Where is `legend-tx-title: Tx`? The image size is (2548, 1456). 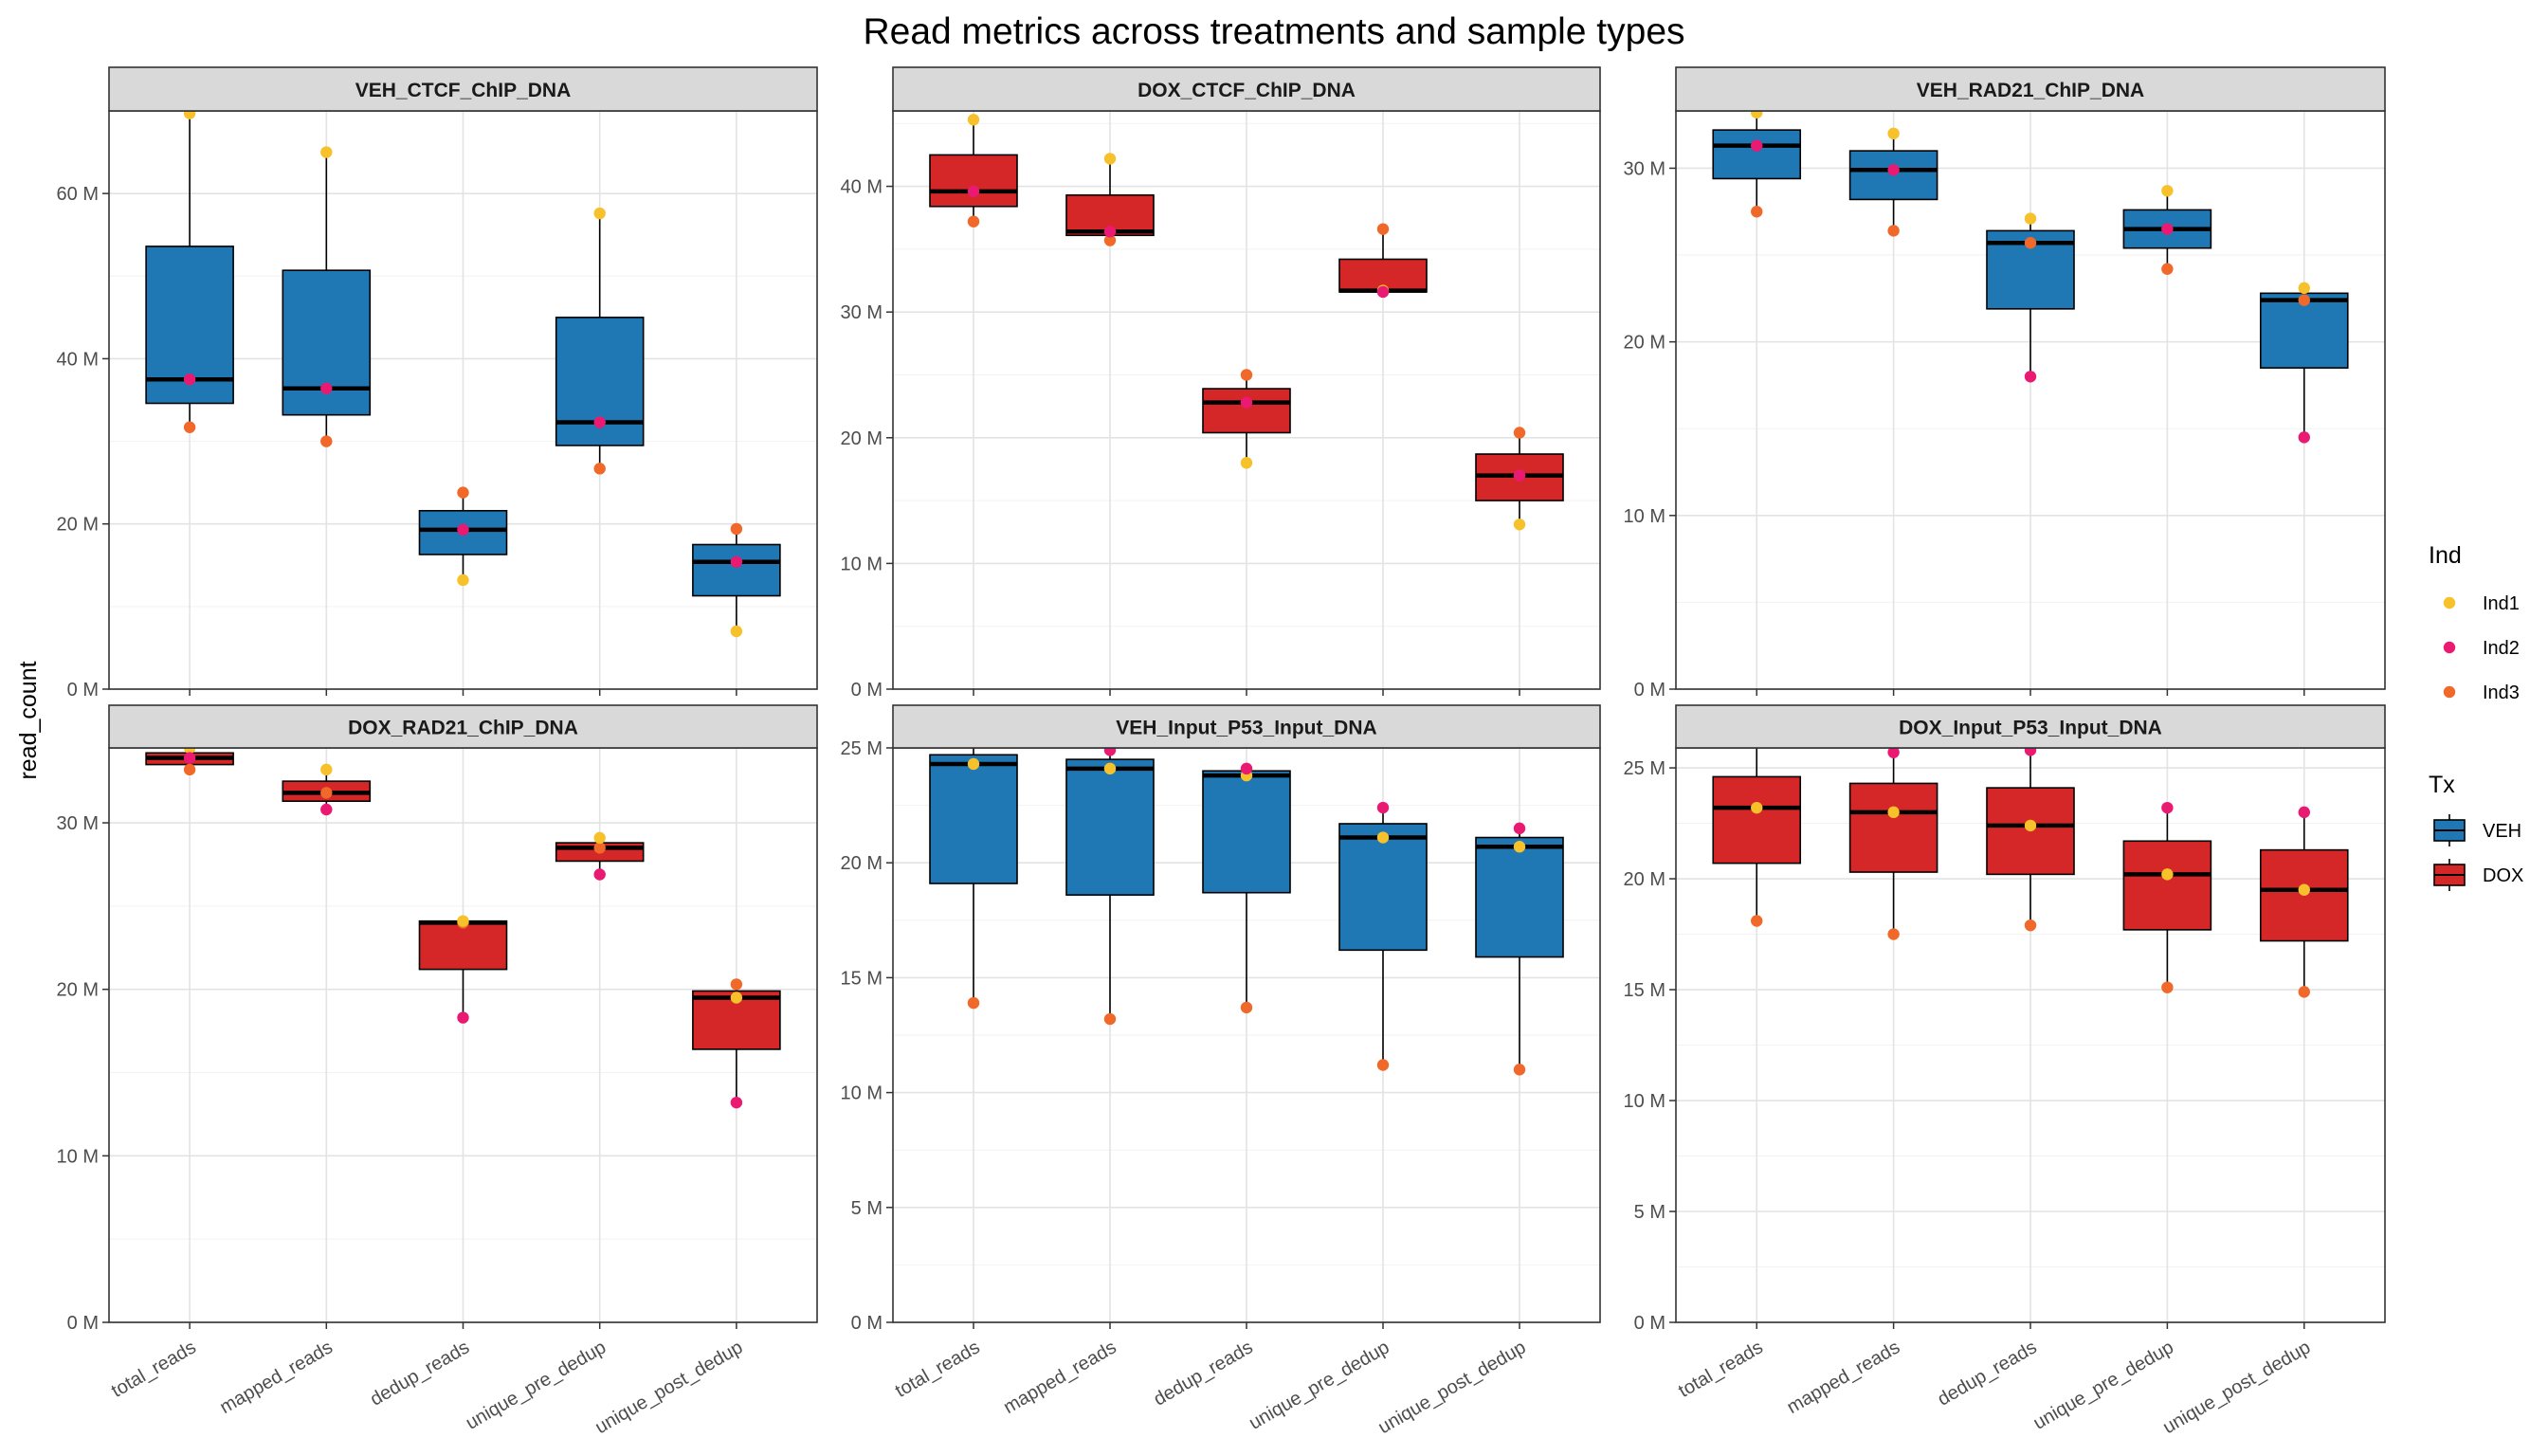 legend-tx-title: Tx is located at coordinates (2442, 785).